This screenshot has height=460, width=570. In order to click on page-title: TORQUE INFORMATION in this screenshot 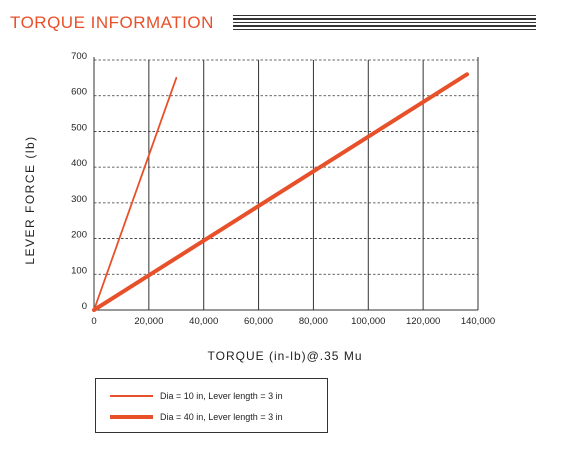, I will do `click(112, 22)`.